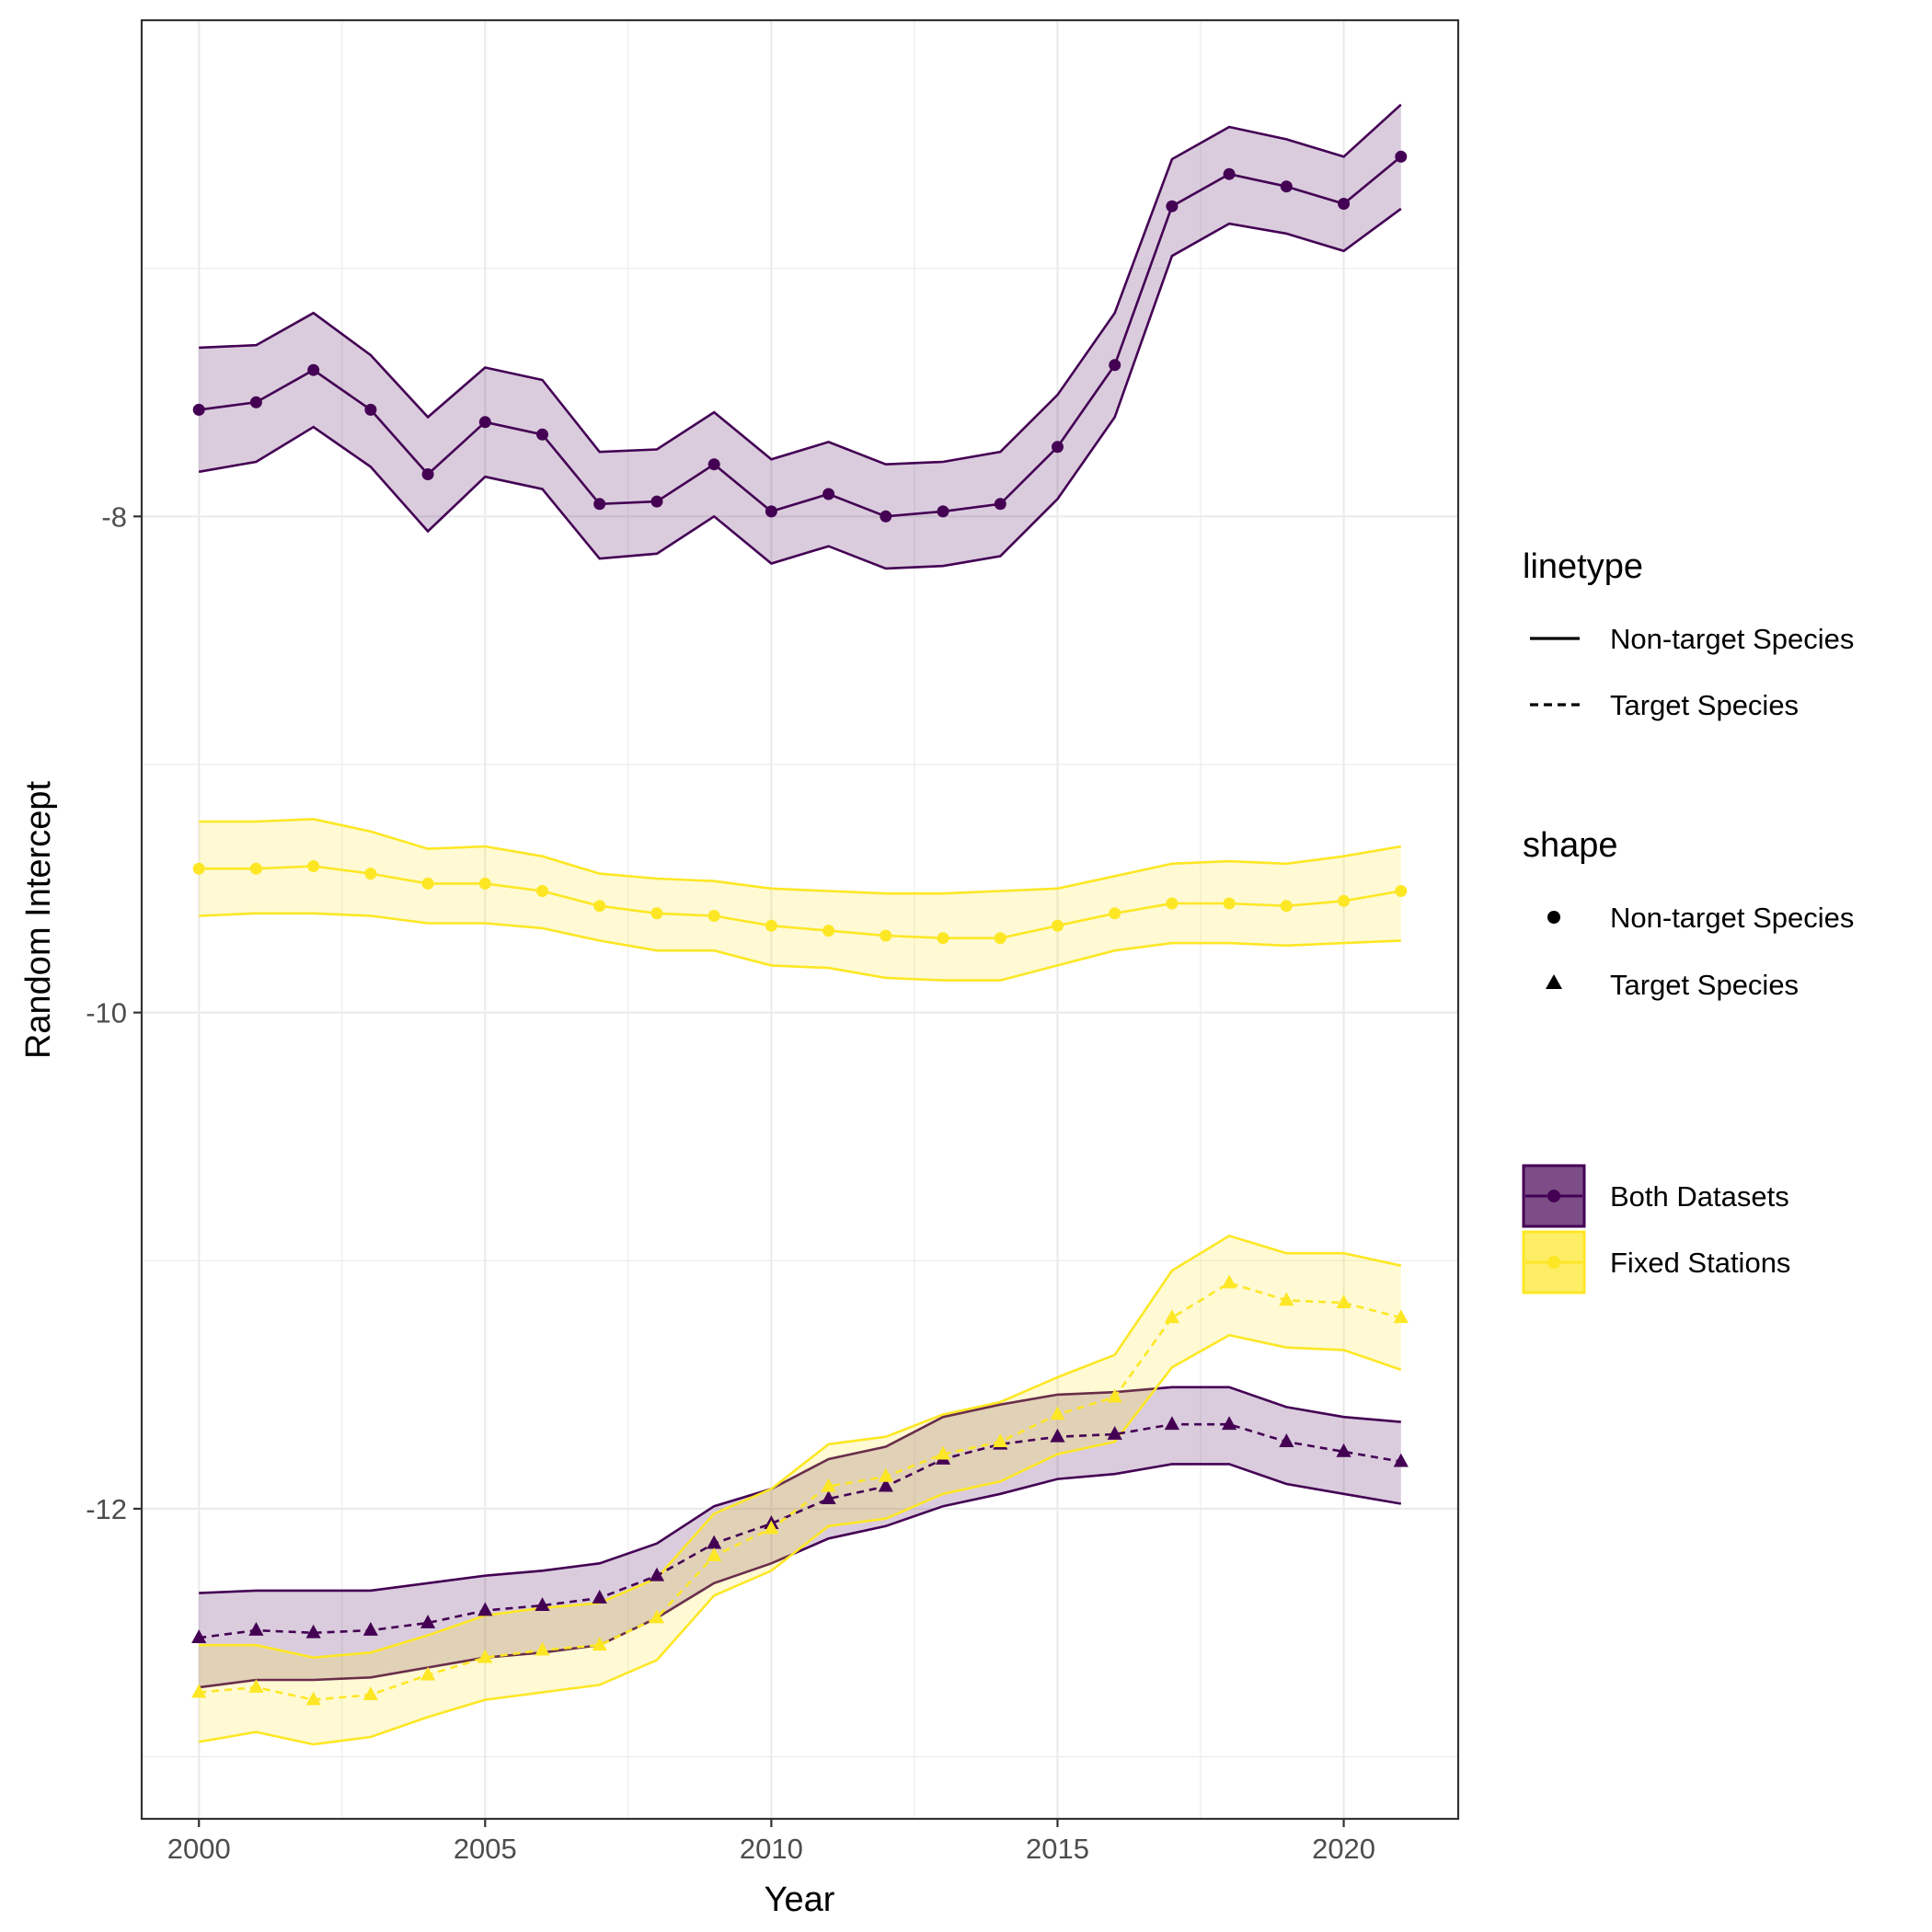  What do you see at coordinates (1583, 566) in the screenshot?
I see `legend-linetype-title: linetype` at bounding box center [1583, 566].